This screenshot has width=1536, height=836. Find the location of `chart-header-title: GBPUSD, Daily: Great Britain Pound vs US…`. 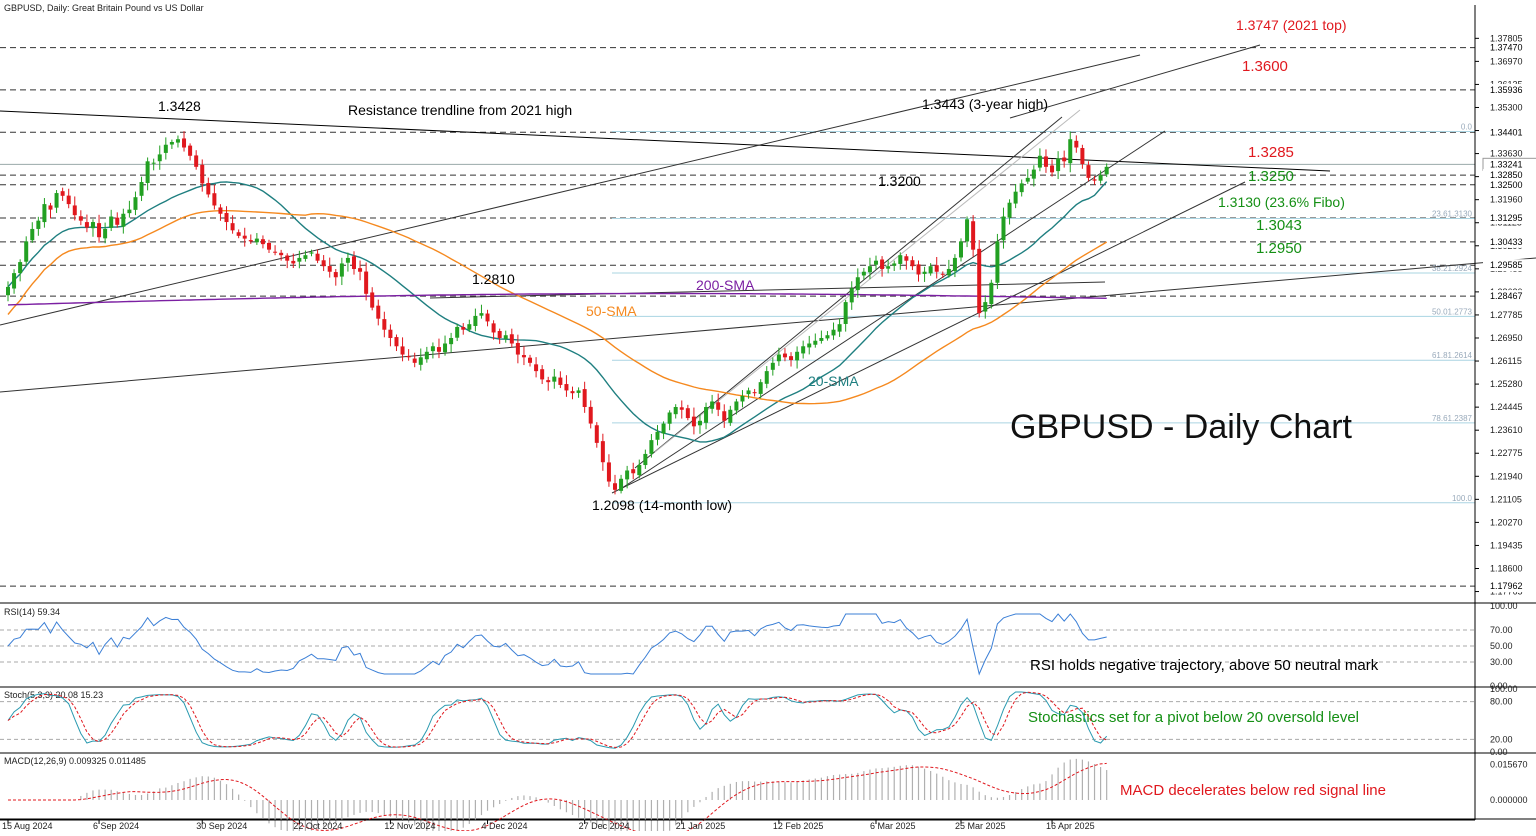

chart-header-title: GBPUSD, Daily: Great Britain Pound vs US… is located at coordinates (104, 8).